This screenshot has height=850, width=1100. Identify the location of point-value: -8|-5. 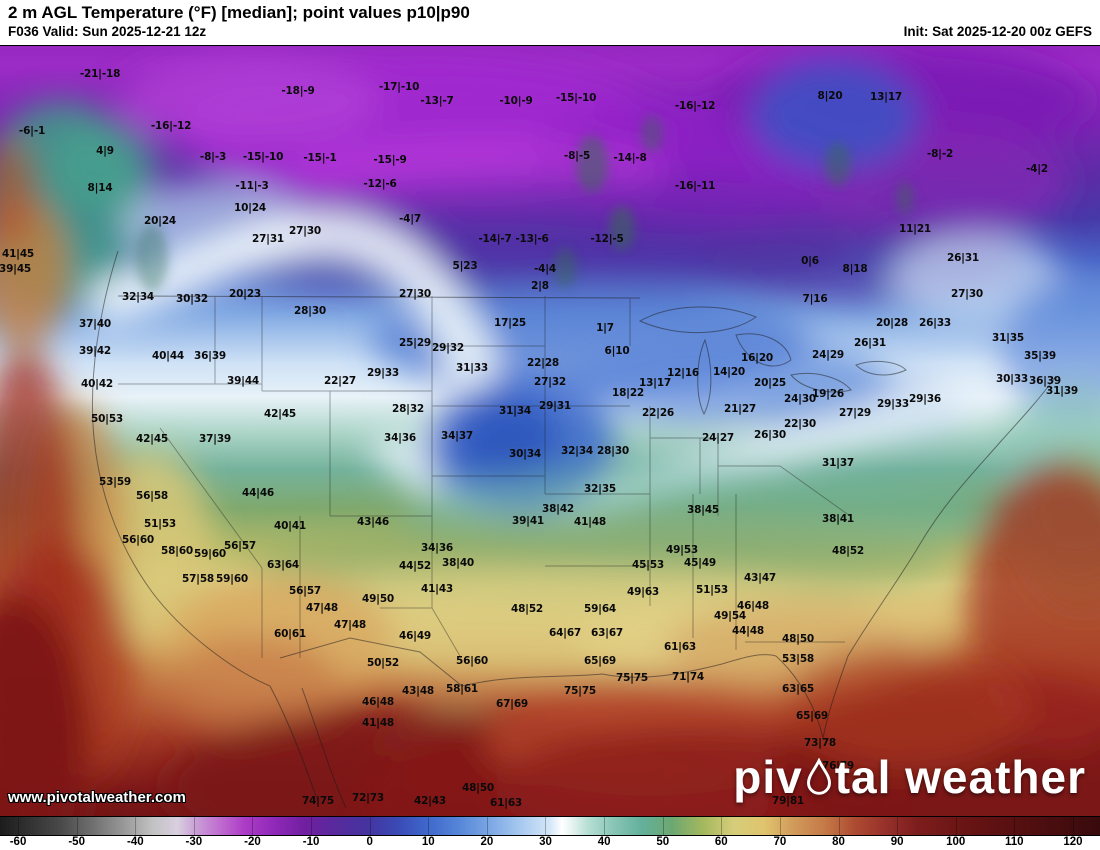
(577, 156).